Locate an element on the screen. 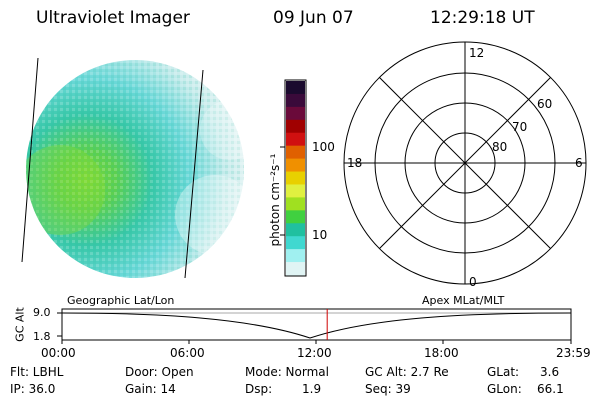 Image resolution: width=600 pixels, height=400 pixels. info-glat-label: GLat: is located at coordinates (503, 372).